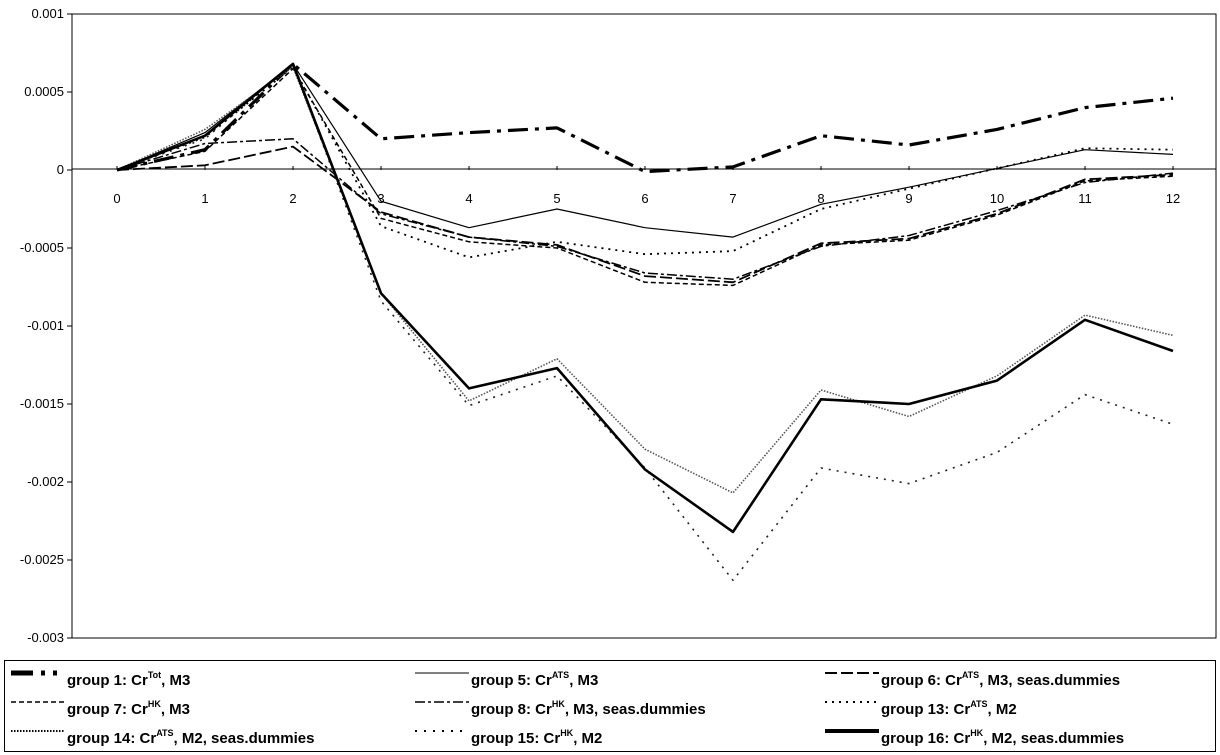 Image resolution: width=1220 pixels, height=755 pixels. What do you see at coordinates (44, 91) in the screenshot?
I see `y-tick-label: 0.0005` at bounding box center [44, 91].